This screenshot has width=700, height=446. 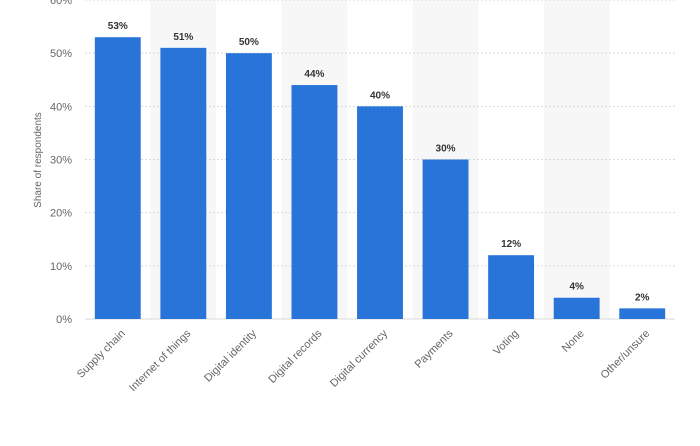 What do you see at coordinates (230, 355) in the screenshot?
I see `x-tick-label: Digital identity` at bounding box center [230, 355].